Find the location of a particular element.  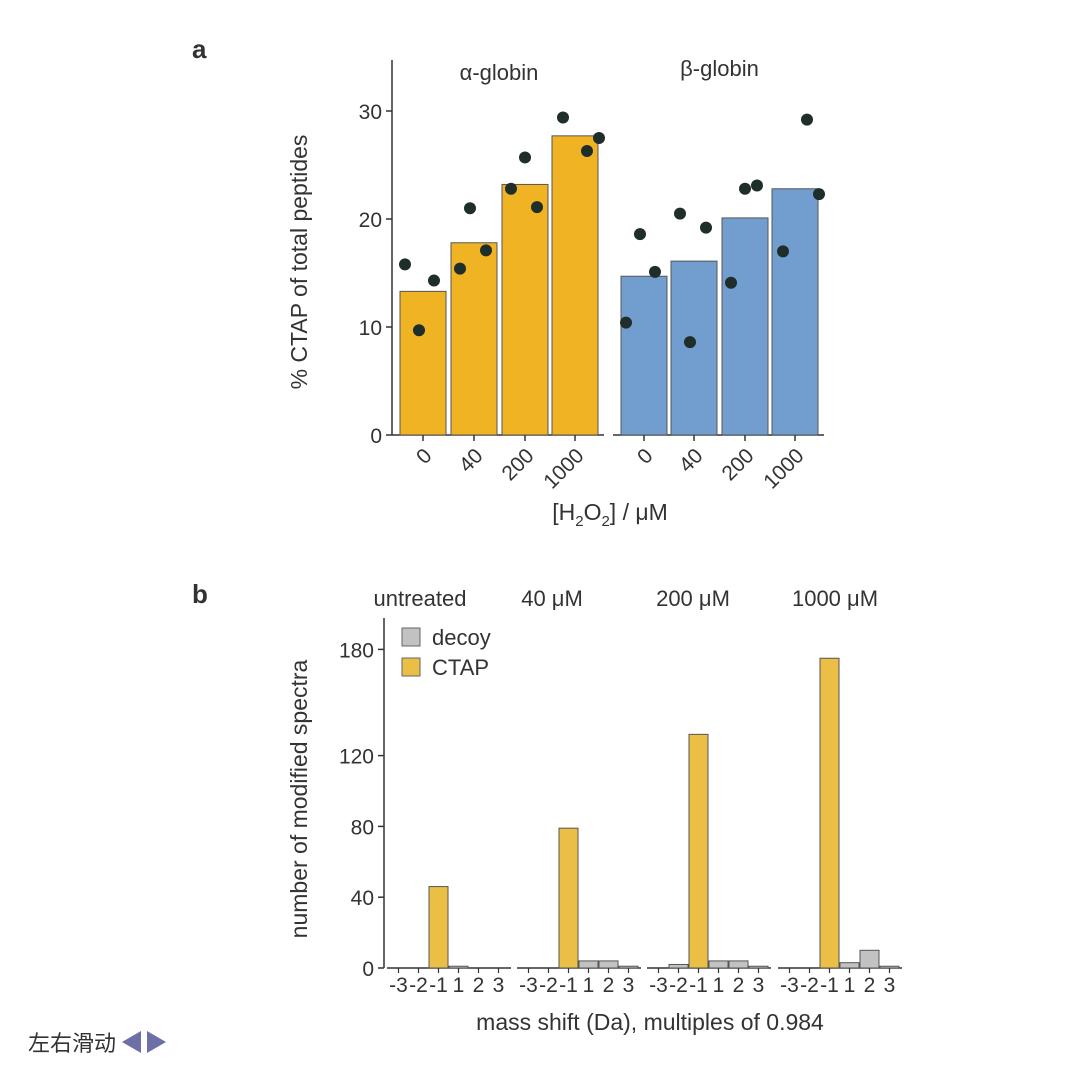

panel-b-facet-label: 1000 μM is located at coordinates (835, 598).